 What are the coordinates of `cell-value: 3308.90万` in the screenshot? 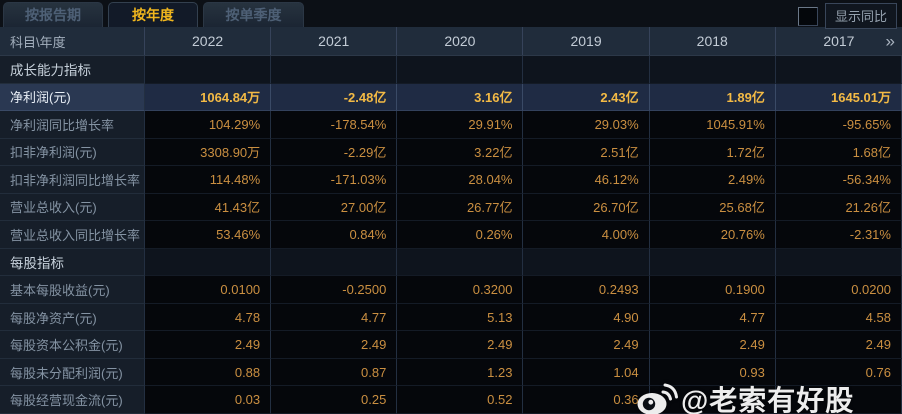 It's located at (208, 152).